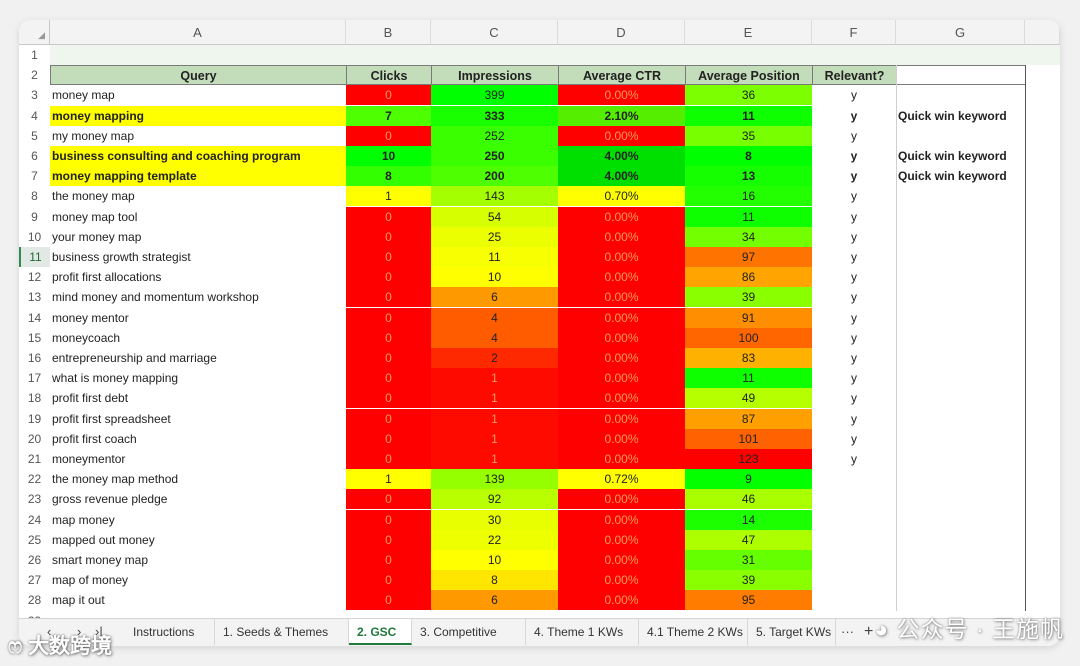 This screenshot has height=666, width=1080. Describe the element at coordinates (34, 479) in the screenshot. I see `row-number: 22` at that location.